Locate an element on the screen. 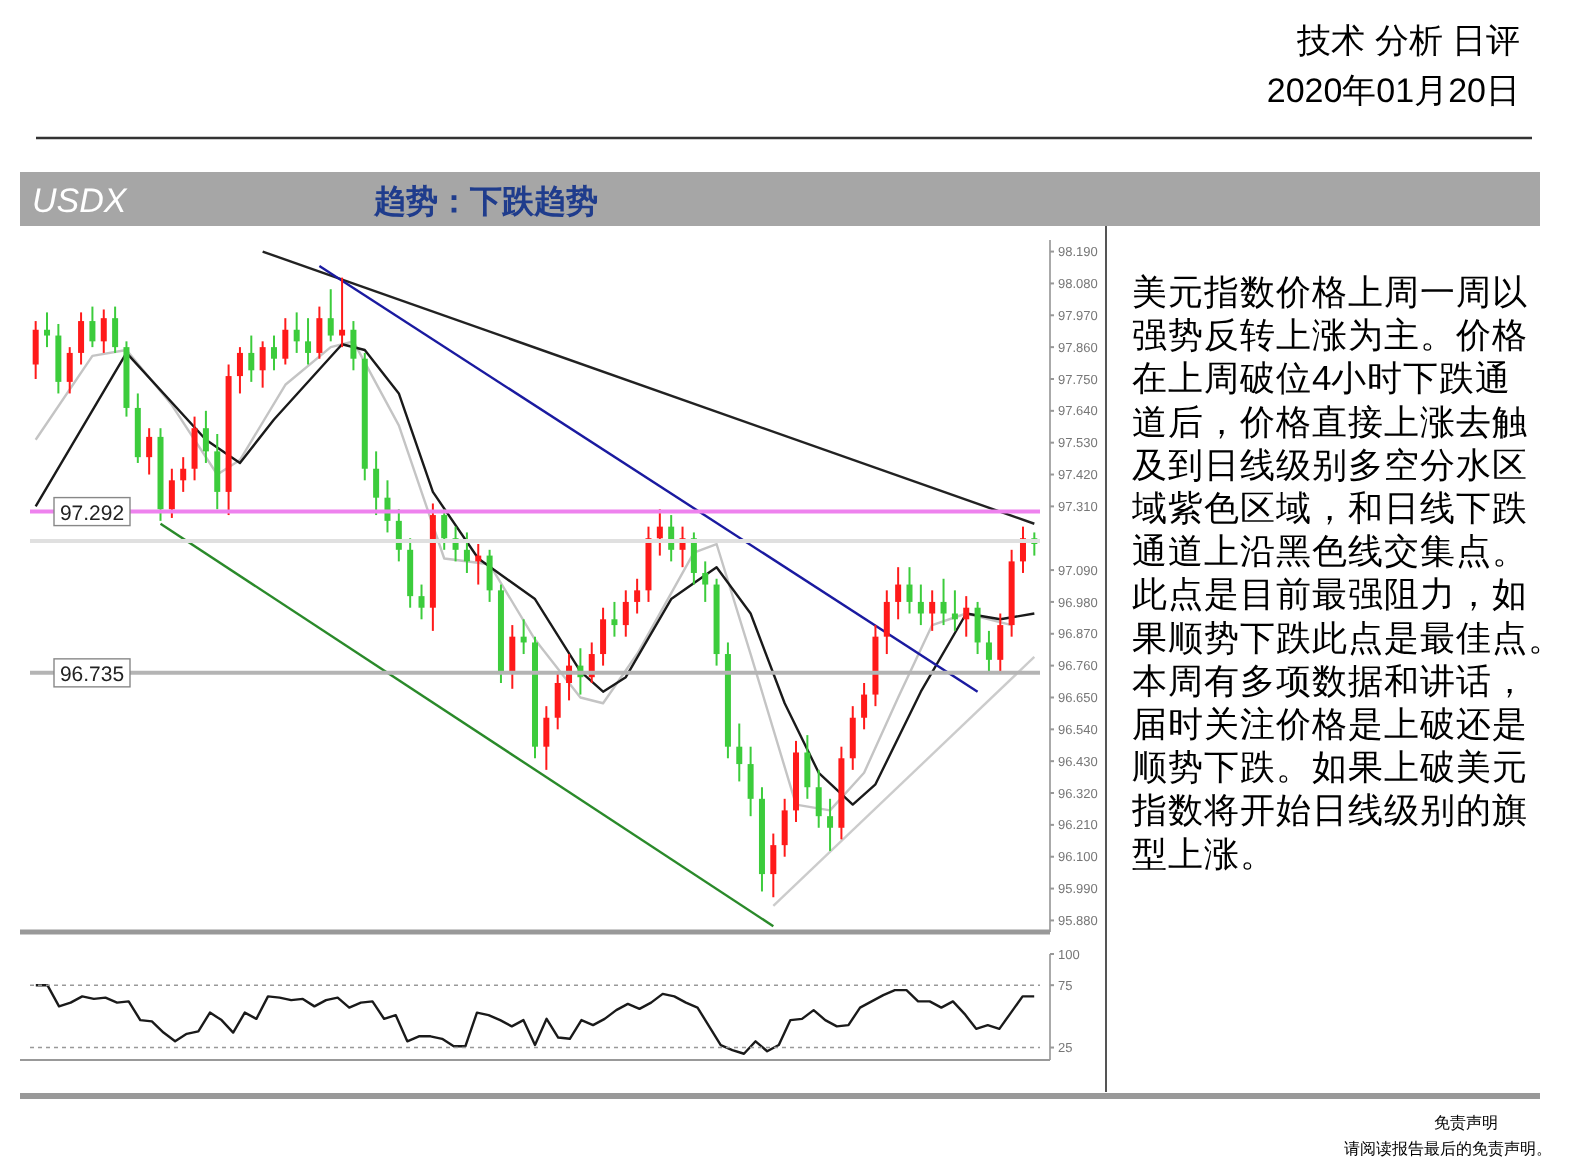 The width and height of the screenshot is (1572, 1174). ref-line-label: 96.735 is located at coordinates (92, 674).